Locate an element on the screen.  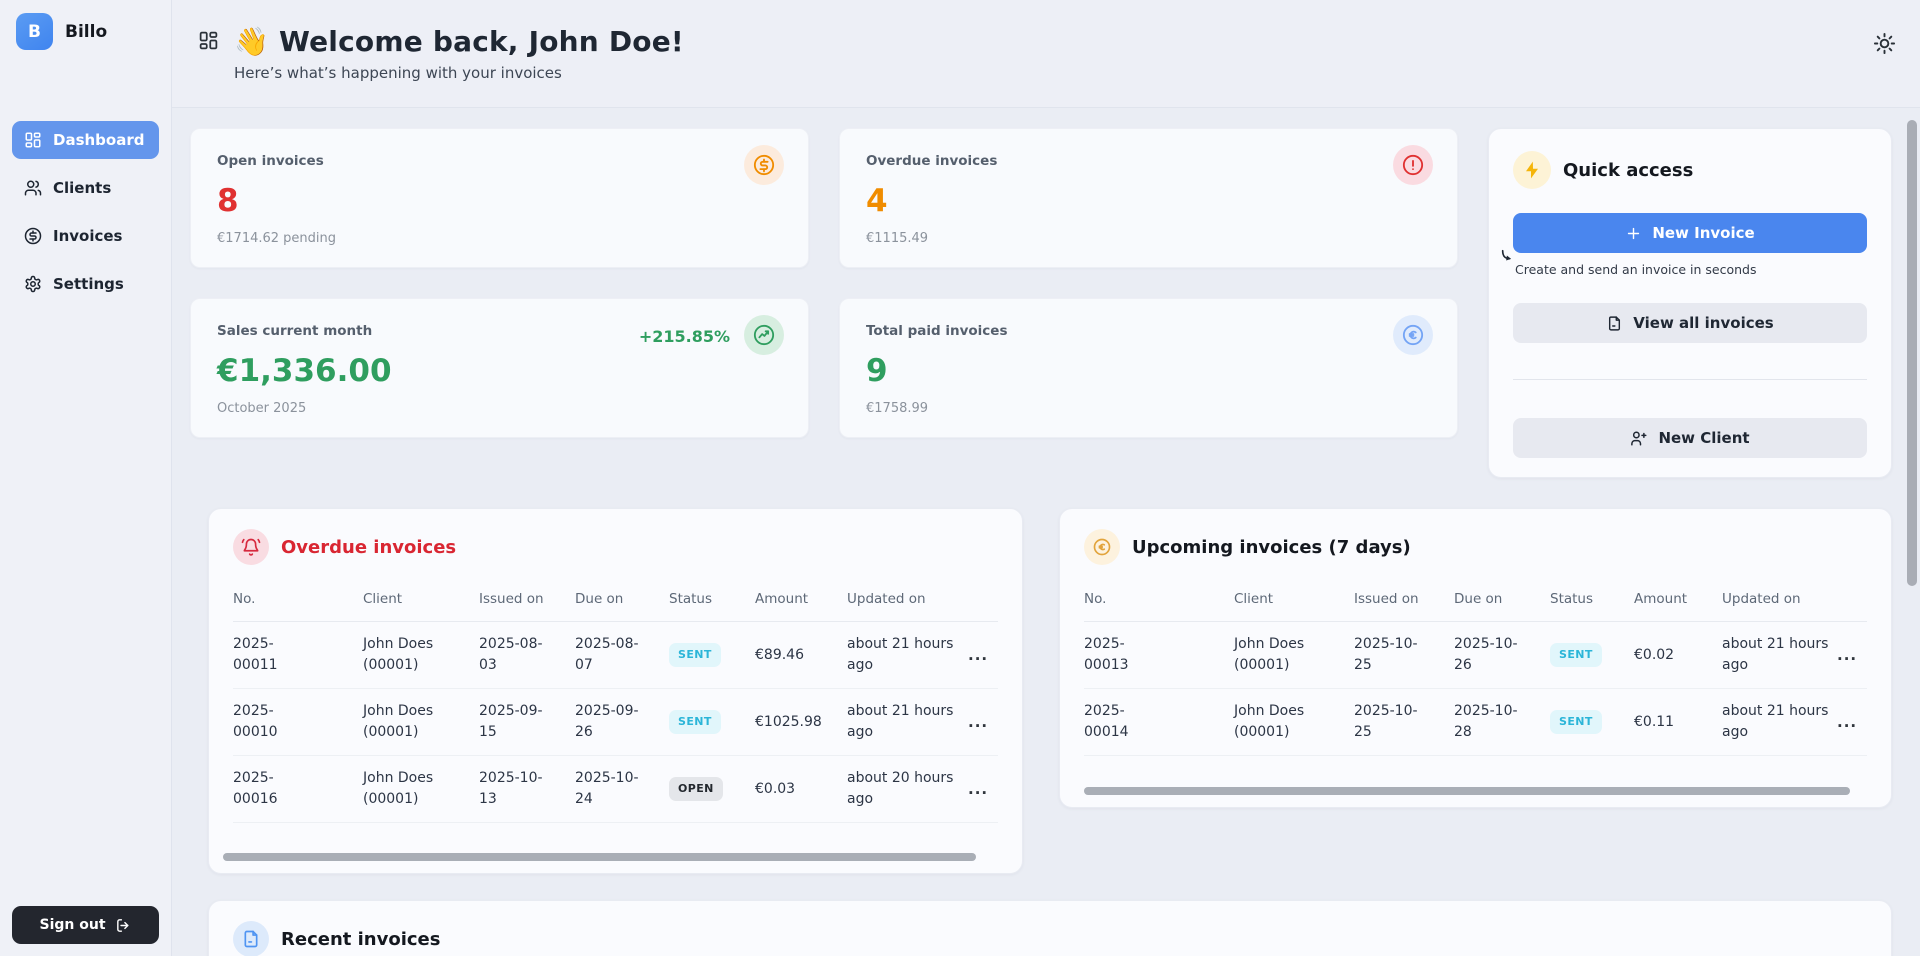
column-header: No. is located at coordinates (244, 599).